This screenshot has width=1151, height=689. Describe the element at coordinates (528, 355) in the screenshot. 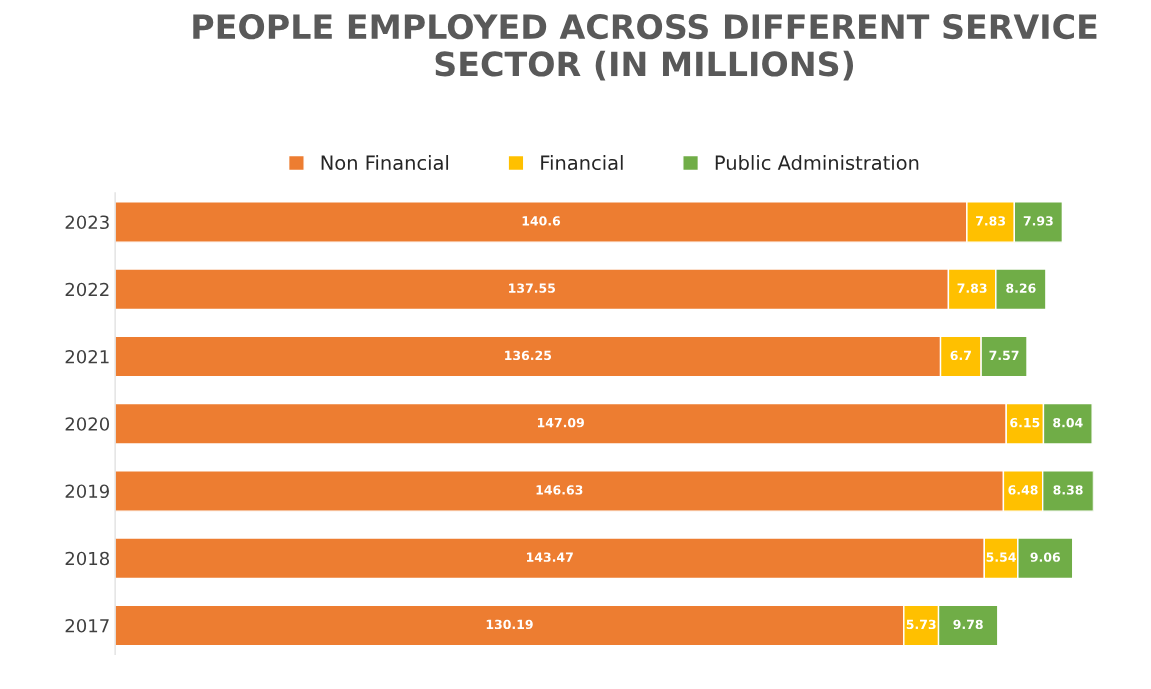

I see `data-label: 136.25` at that location.